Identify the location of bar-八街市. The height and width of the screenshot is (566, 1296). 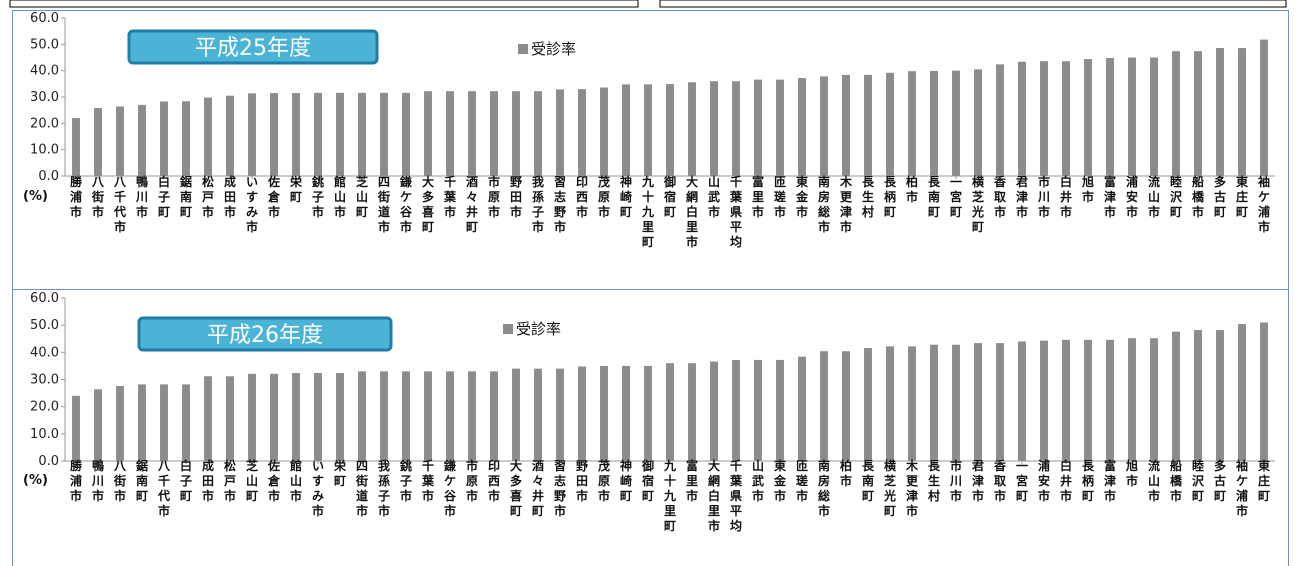
(120, 423).